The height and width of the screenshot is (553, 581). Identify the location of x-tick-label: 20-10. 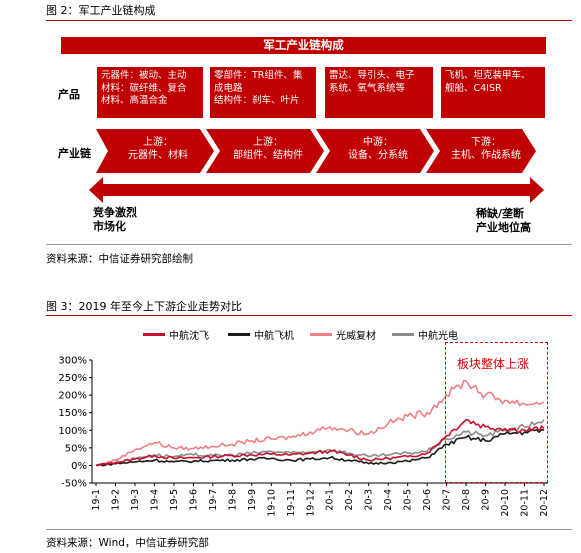
(505, 503).